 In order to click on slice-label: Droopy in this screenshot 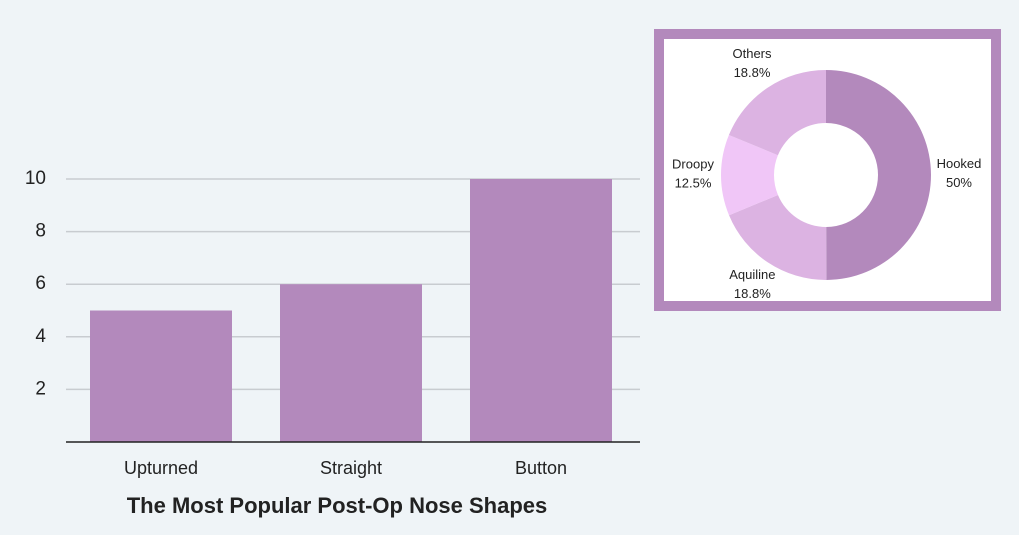, I will do `click(693, 164)`.